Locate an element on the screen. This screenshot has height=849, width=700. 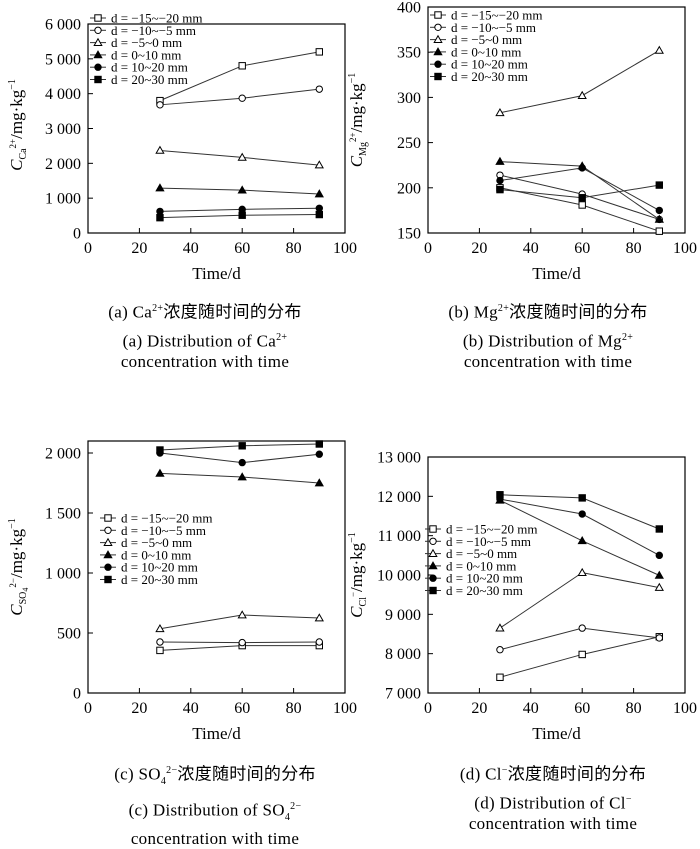
y-tick-label: 13 000 is located at coordinates (399, 458).